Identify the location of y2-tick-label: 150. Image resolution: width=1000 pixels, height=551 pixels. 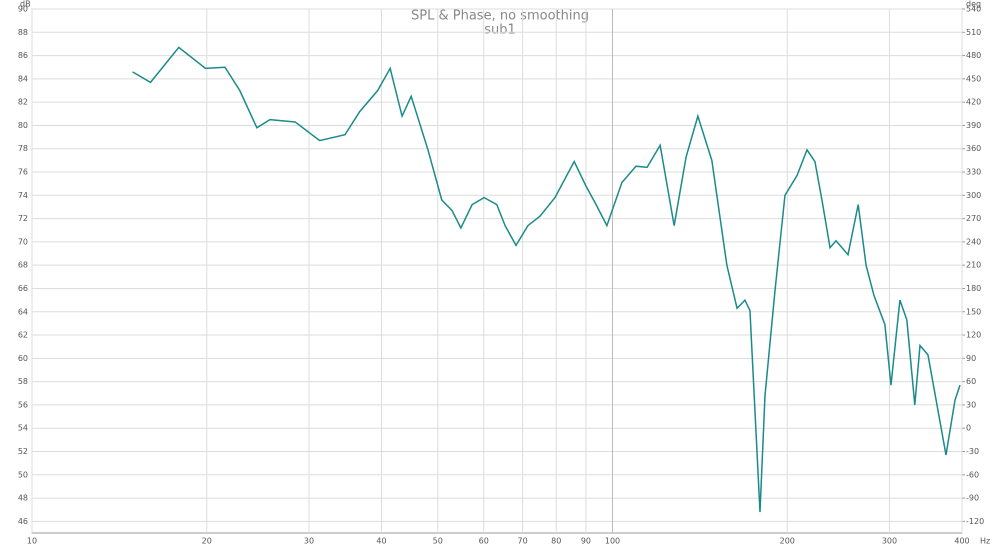
(973, 311).